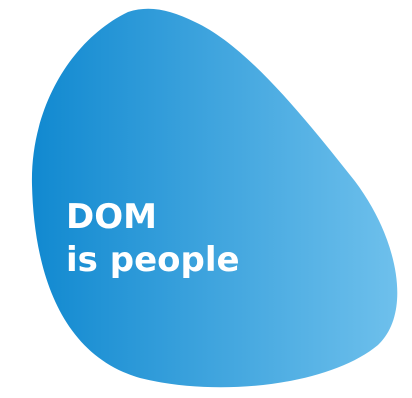  I want to click on headline-line-1: DOM, so click(111, 217).